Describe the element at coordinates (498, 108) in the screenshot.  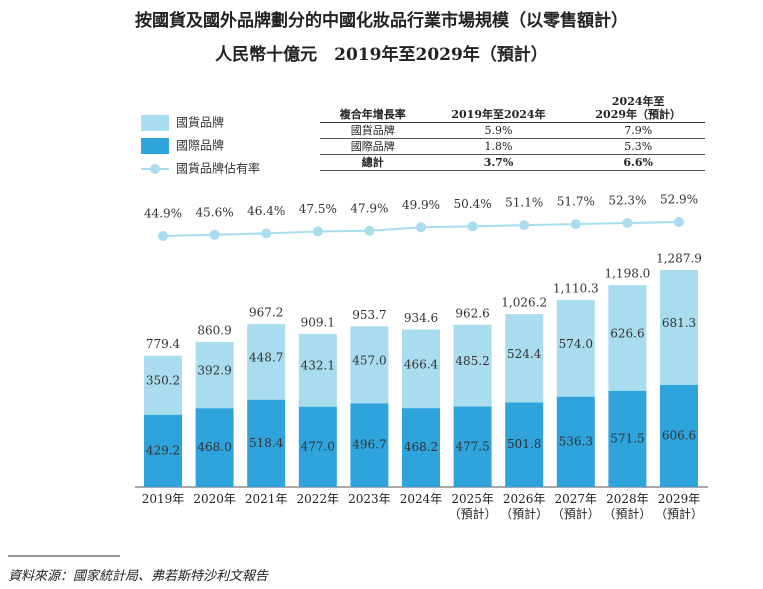
I see `table-header: 2019年至2024年` at that location.